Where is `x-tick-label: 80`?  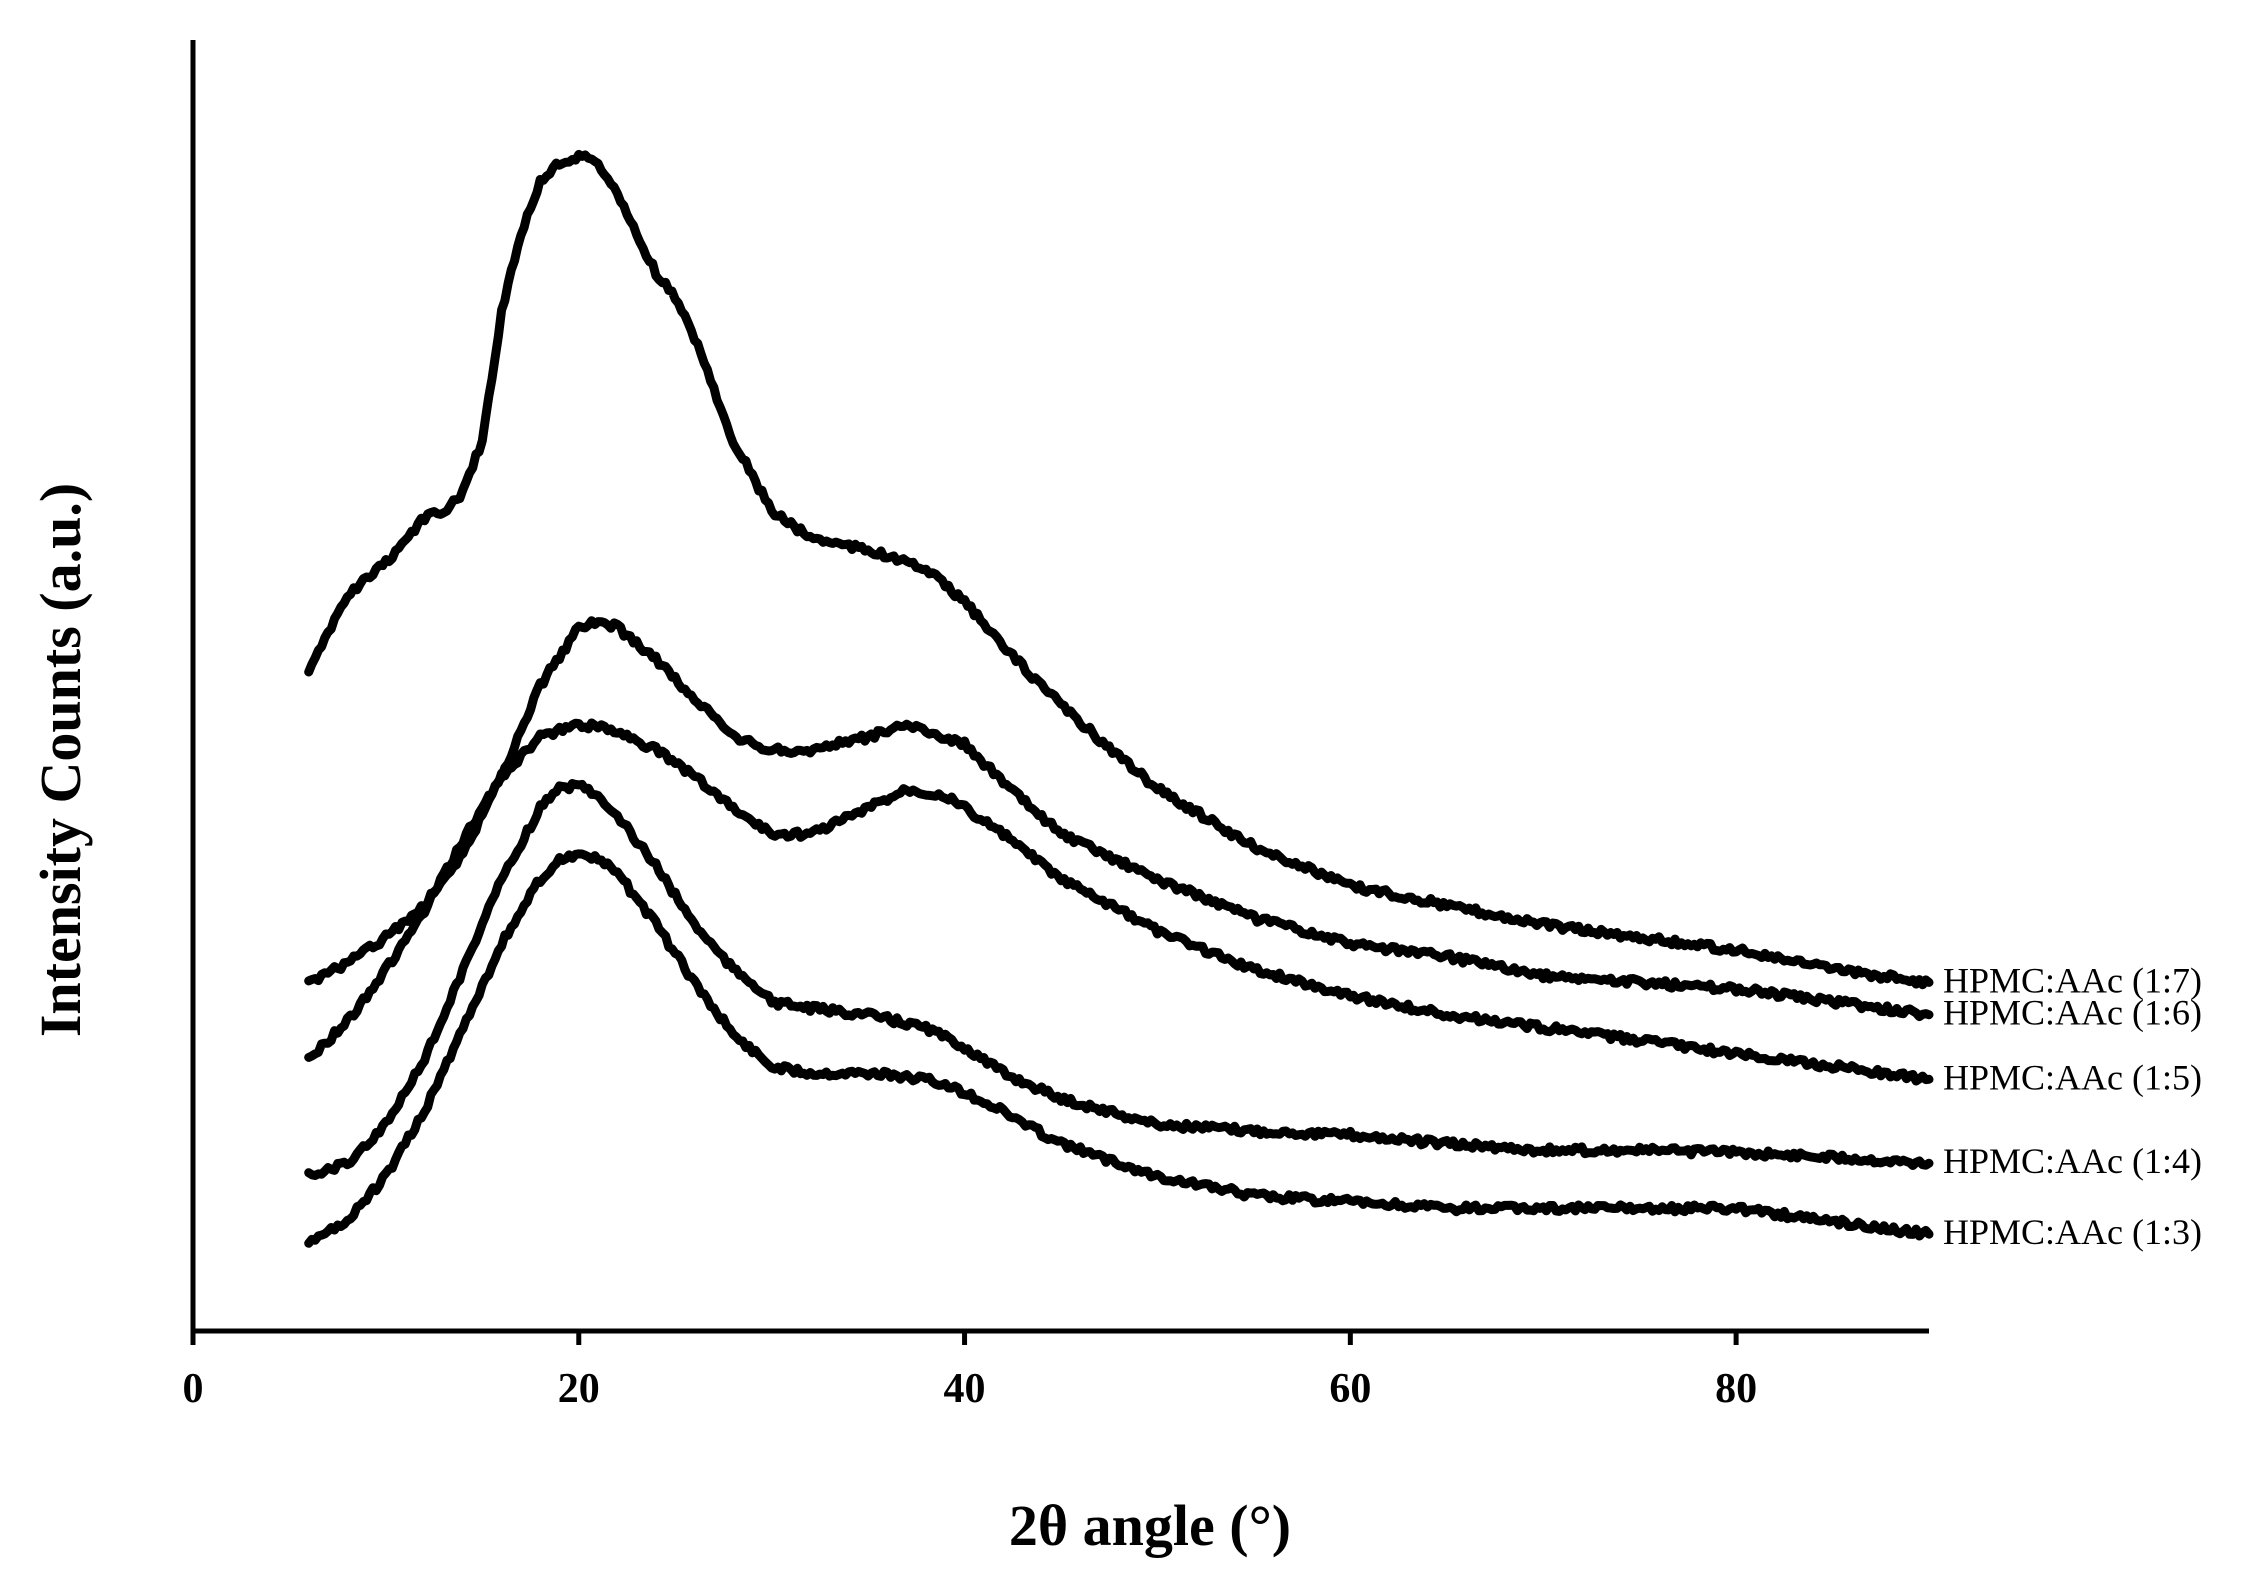 x-tick-label: 80 is located at coordinates (1736, 1389).